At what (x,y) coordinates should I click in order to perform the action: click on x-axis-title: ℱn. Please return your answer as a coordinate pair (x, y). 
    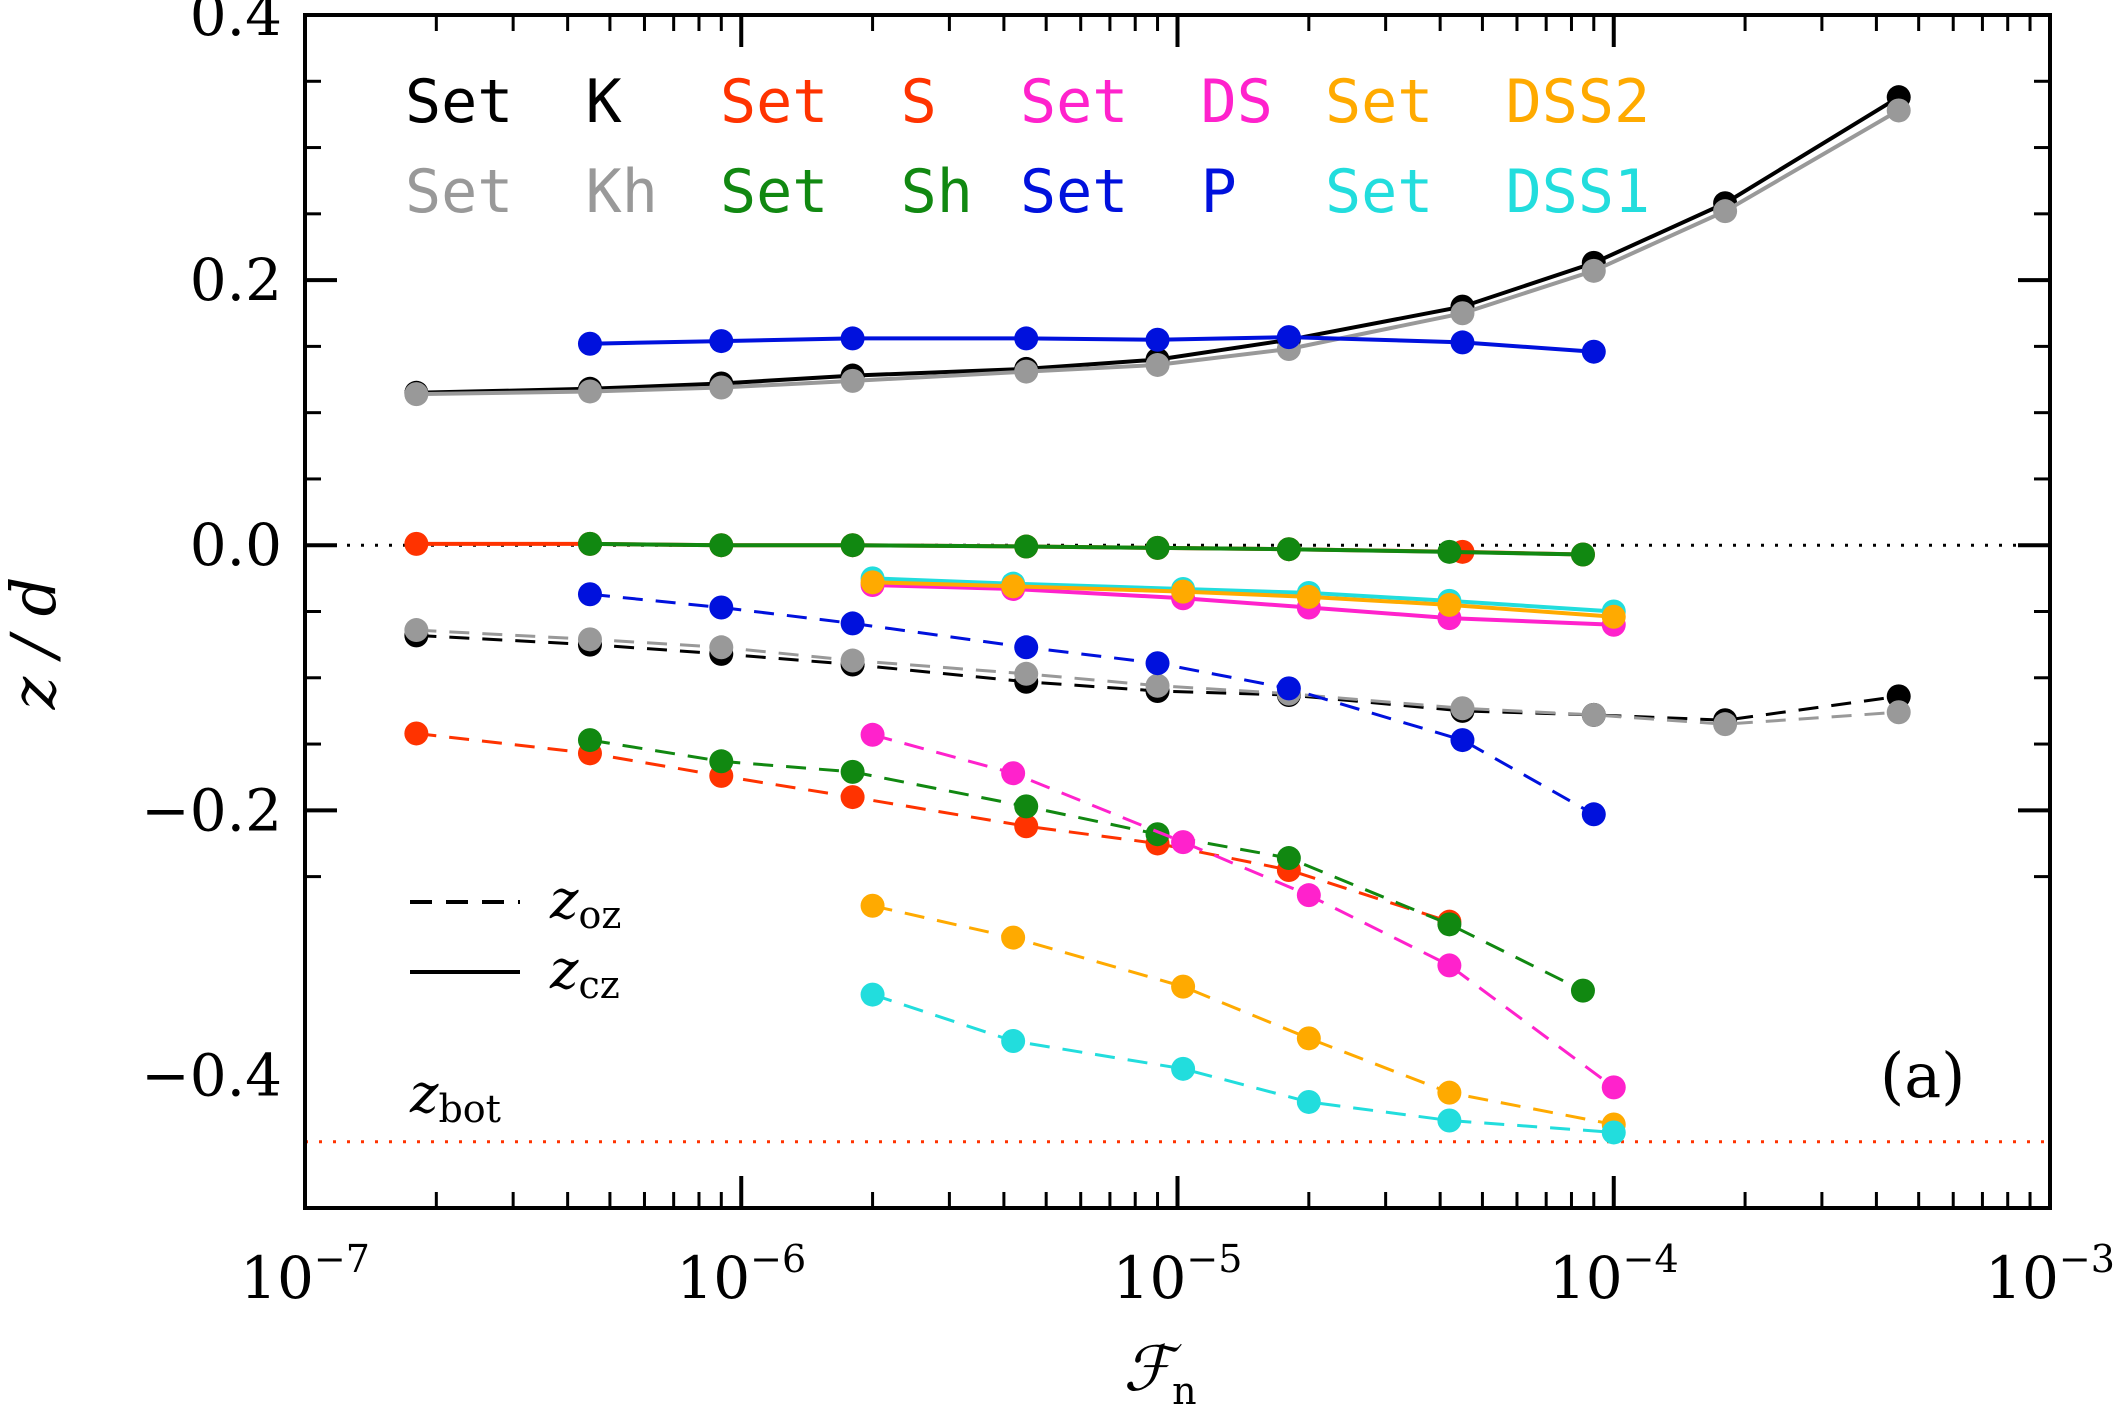
    Looking at the image, I should click on (1159, 1372).